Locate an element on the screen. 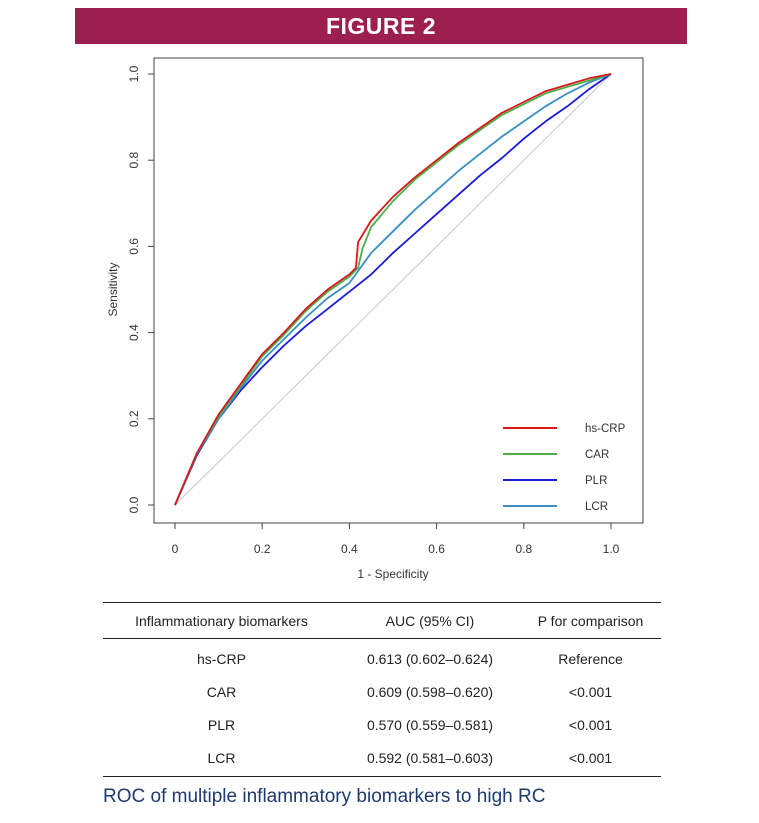 The width and height of the screenshot is (759, 823). row-biomarker: LCR is located at coordinates (221, 757).